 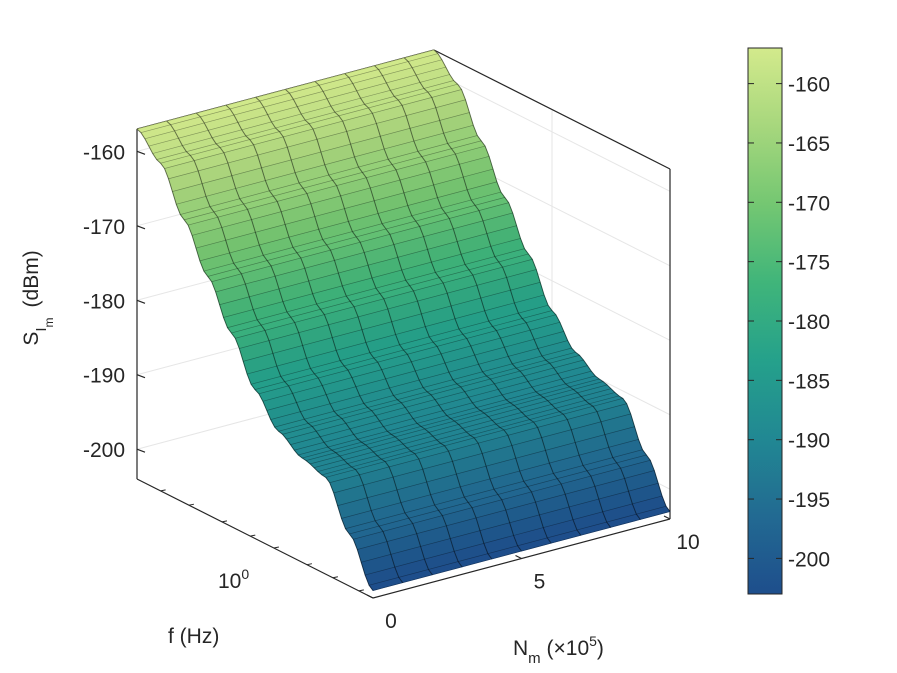 What do you see at coordinates (245, 574) in the screenshot?
I see `y-tick-sup: 0` at bounding box center [245, 574].